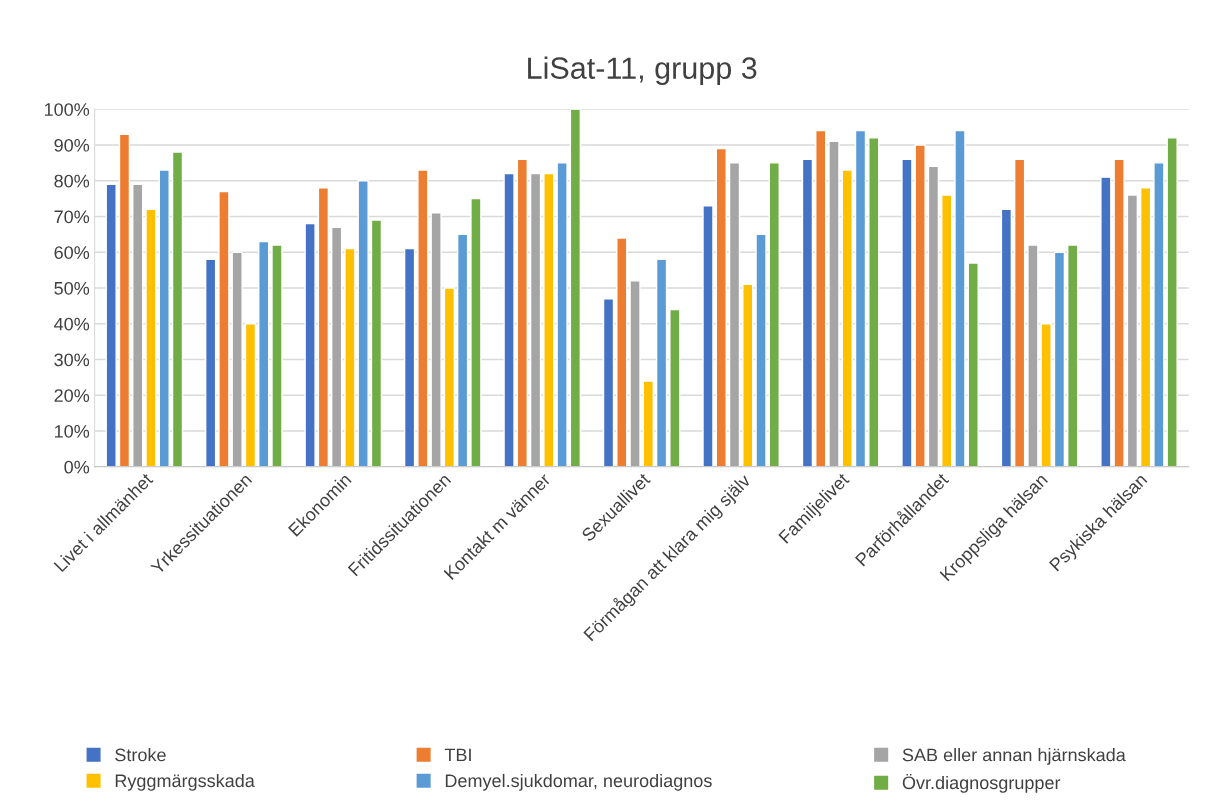 The width and height of the screenshot is (1213, 809). Describe the element at coordinates (140, 755) in the screenshot. I see `legend-label: Stroke` at that location.